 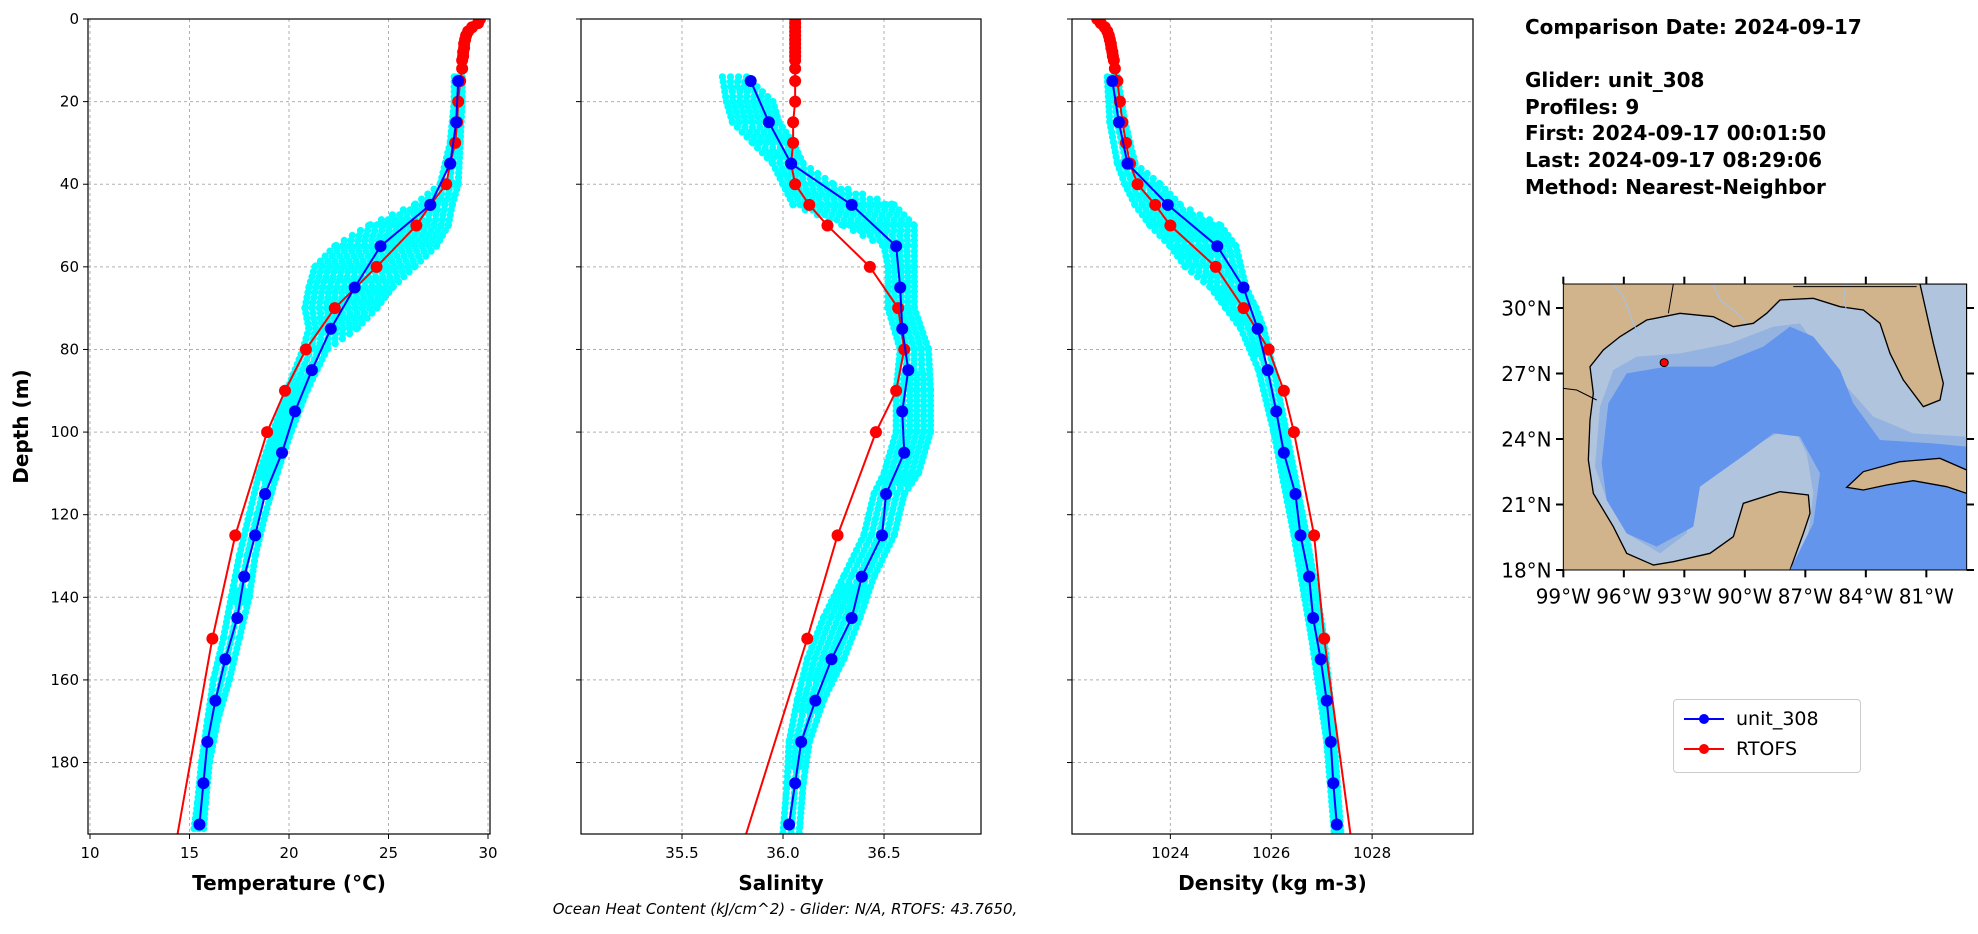 I want to click on x-axis-label: Salinity, so click(x=780, y=883).